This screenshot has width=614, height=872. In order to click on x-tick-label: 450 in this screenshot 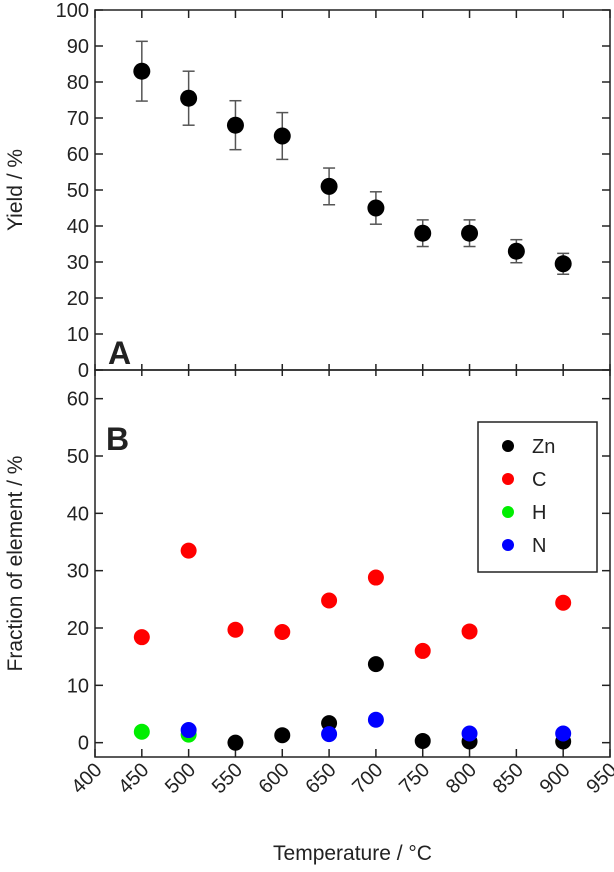, I will do `click(133, 778)`.